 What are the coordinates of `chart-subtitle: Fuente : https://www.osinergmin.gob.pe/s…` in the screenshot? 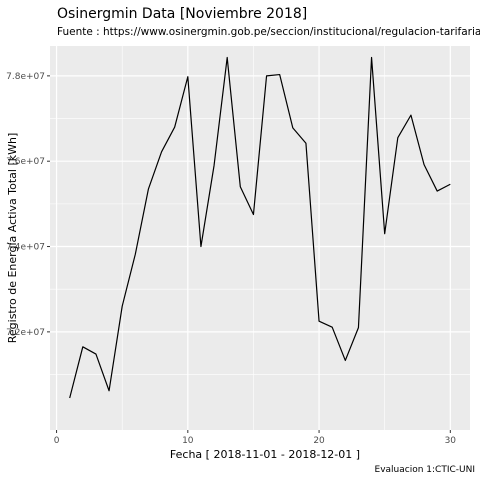 It's located at (268, 32).